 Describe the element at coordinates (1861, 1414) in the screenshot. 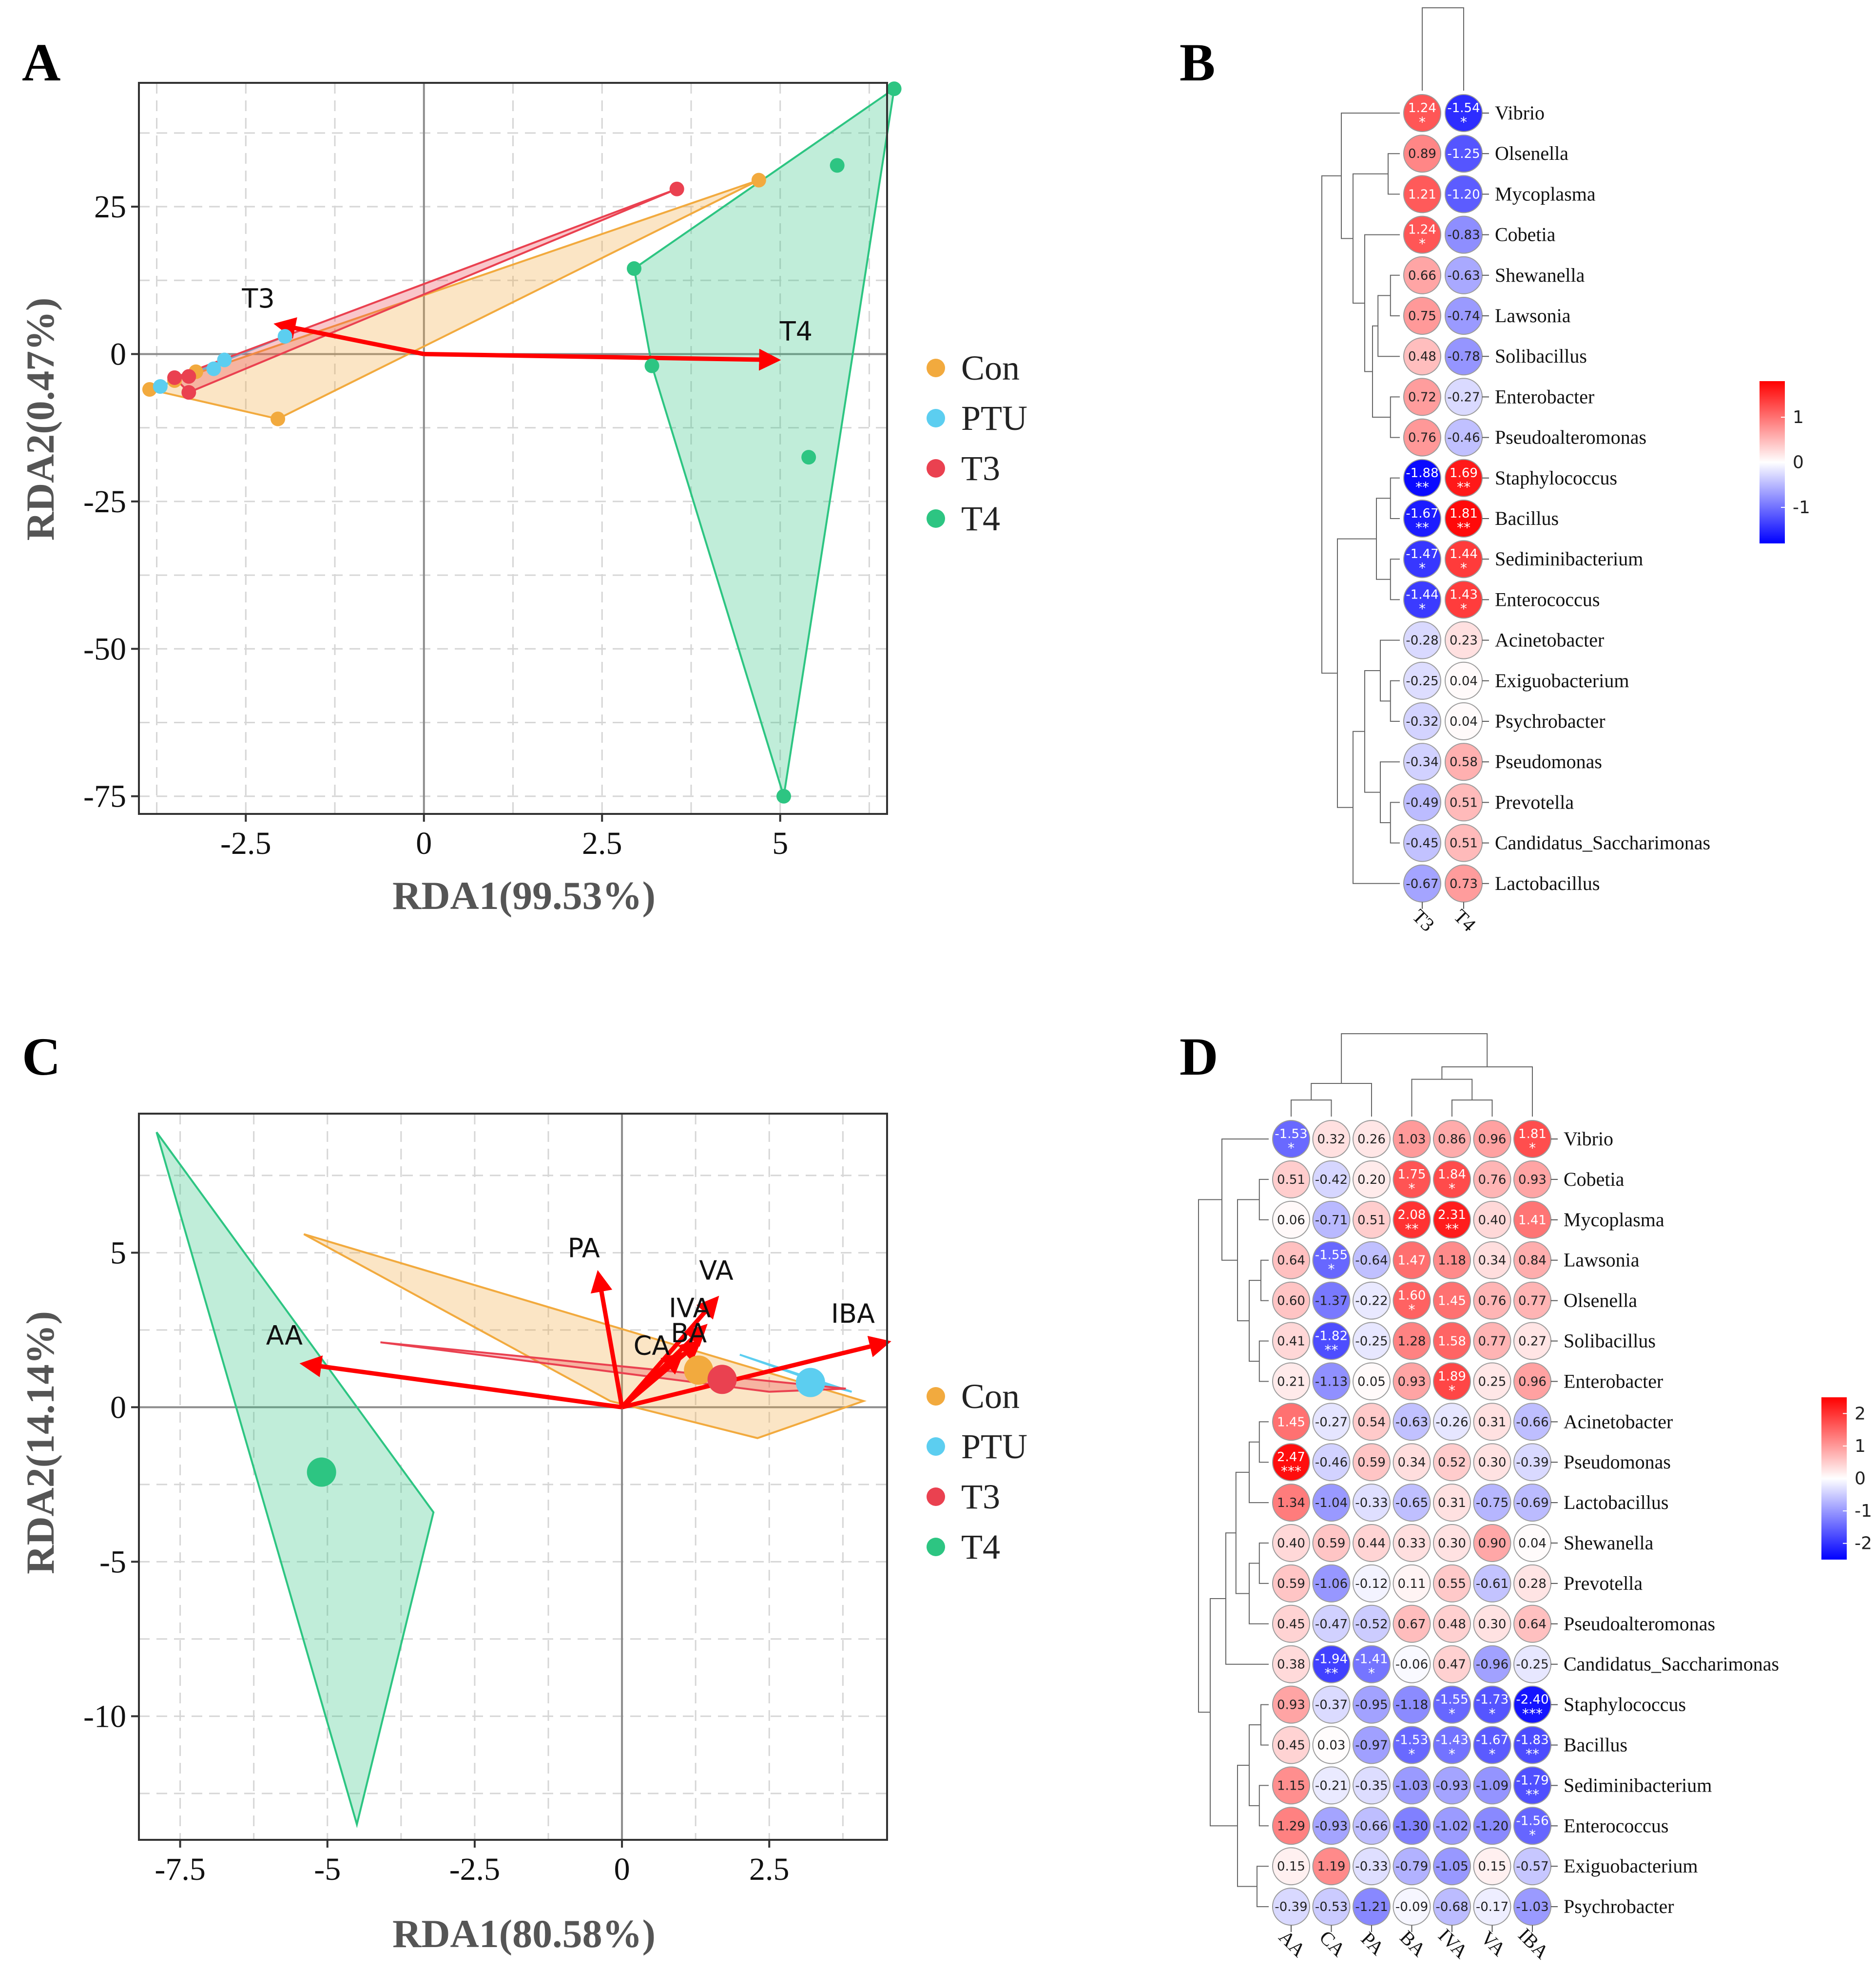

I see `colorbar-tick-label: 2` at that location.